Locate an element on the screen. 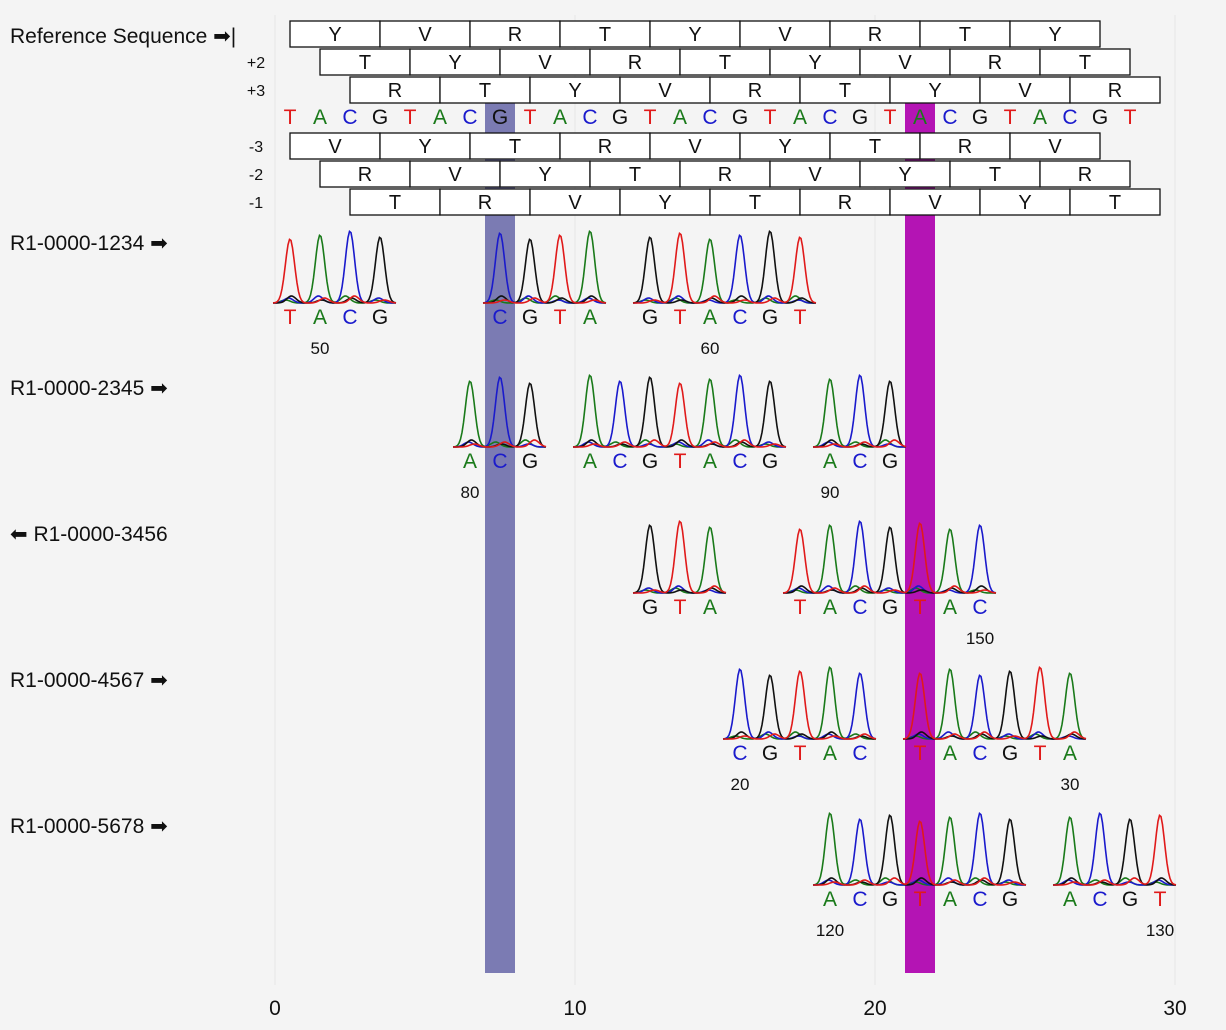 The height and width of the screenshot is (1030, 1226). trace-G is located at coordinates (890, 560).